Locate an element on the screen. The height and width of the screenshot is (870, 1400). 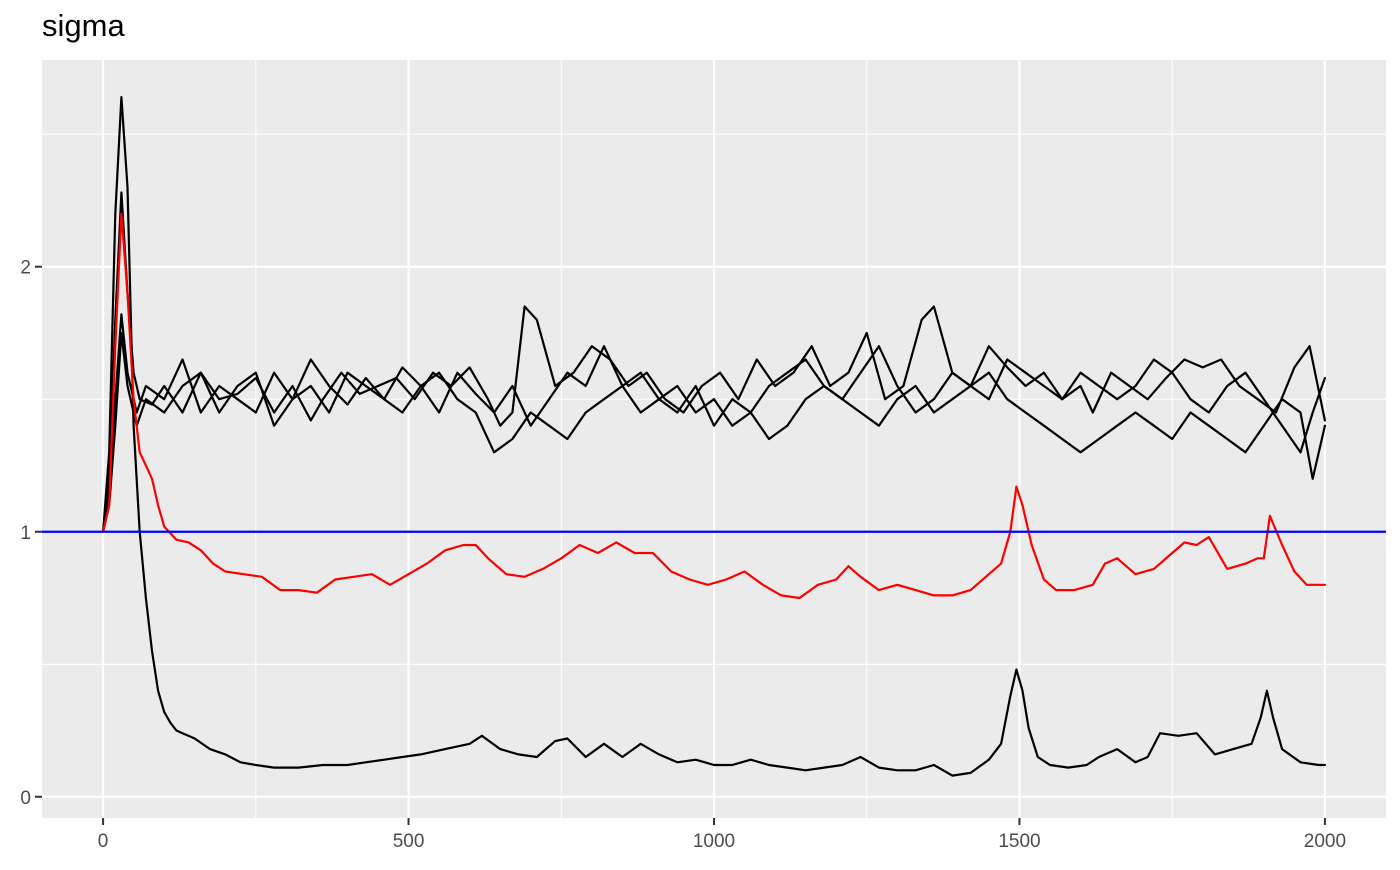
x-tick-label: 1000 is located at coordinates (714, 841).